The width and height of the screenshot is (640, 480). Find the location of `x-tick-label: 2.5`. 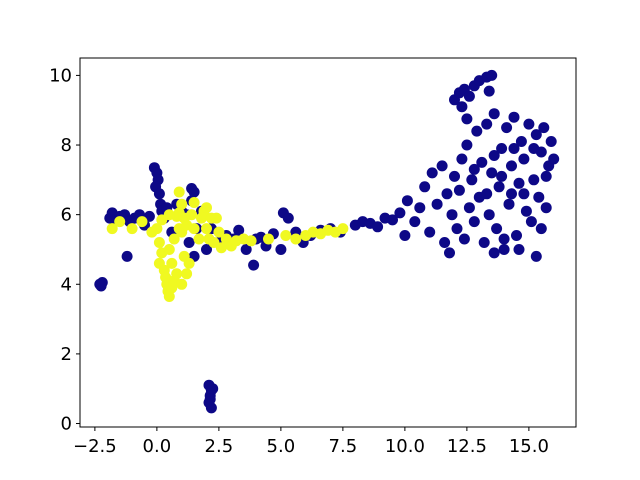

x-tick-label: 2.5 is located at coordinates (219, 446).